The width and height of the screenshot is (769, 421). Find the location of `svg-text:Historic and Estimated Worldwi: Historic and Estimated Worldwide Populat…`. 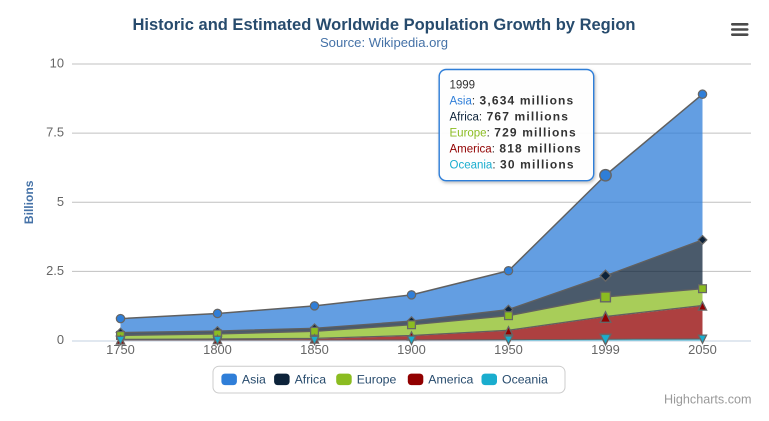

svg-text:Historic and Estimated Worldwi: Historic and Estimated Worldwide Populat… is located at coordinates (384, 25).